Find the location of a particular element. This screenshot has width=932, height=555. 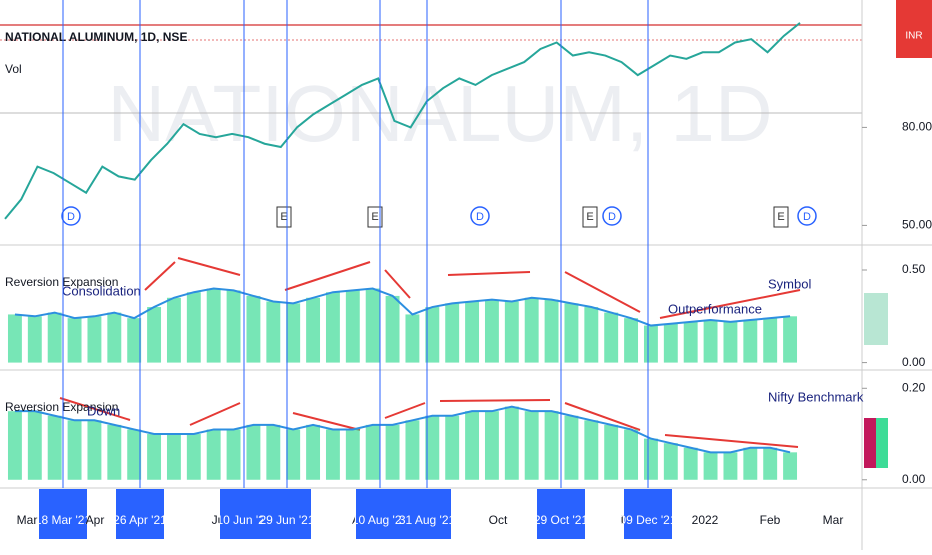

price-badge is located at coordinates (914, 29).